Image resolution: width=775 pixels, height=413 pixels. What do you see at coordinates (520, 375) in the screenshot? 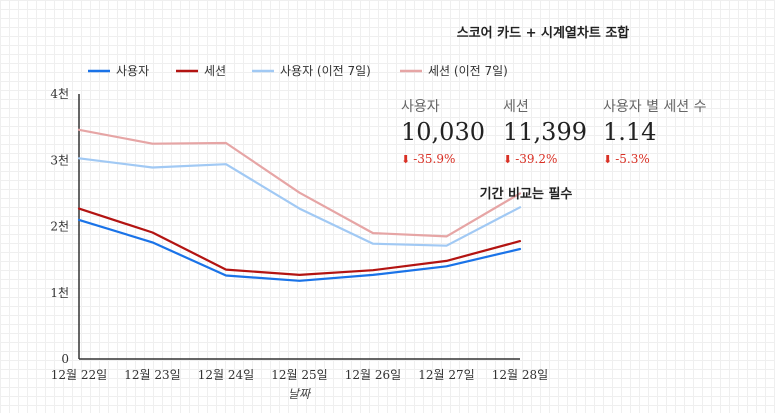
I see `x-tick-label: 12월 28일` at bounding box center [520, 375].